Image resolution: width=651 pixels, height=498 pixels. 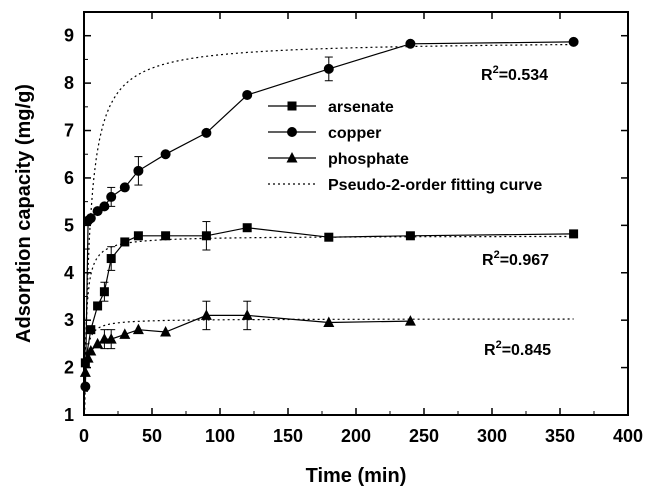 I want to click on y-tick-label: 3, so click(x=69, y=320).